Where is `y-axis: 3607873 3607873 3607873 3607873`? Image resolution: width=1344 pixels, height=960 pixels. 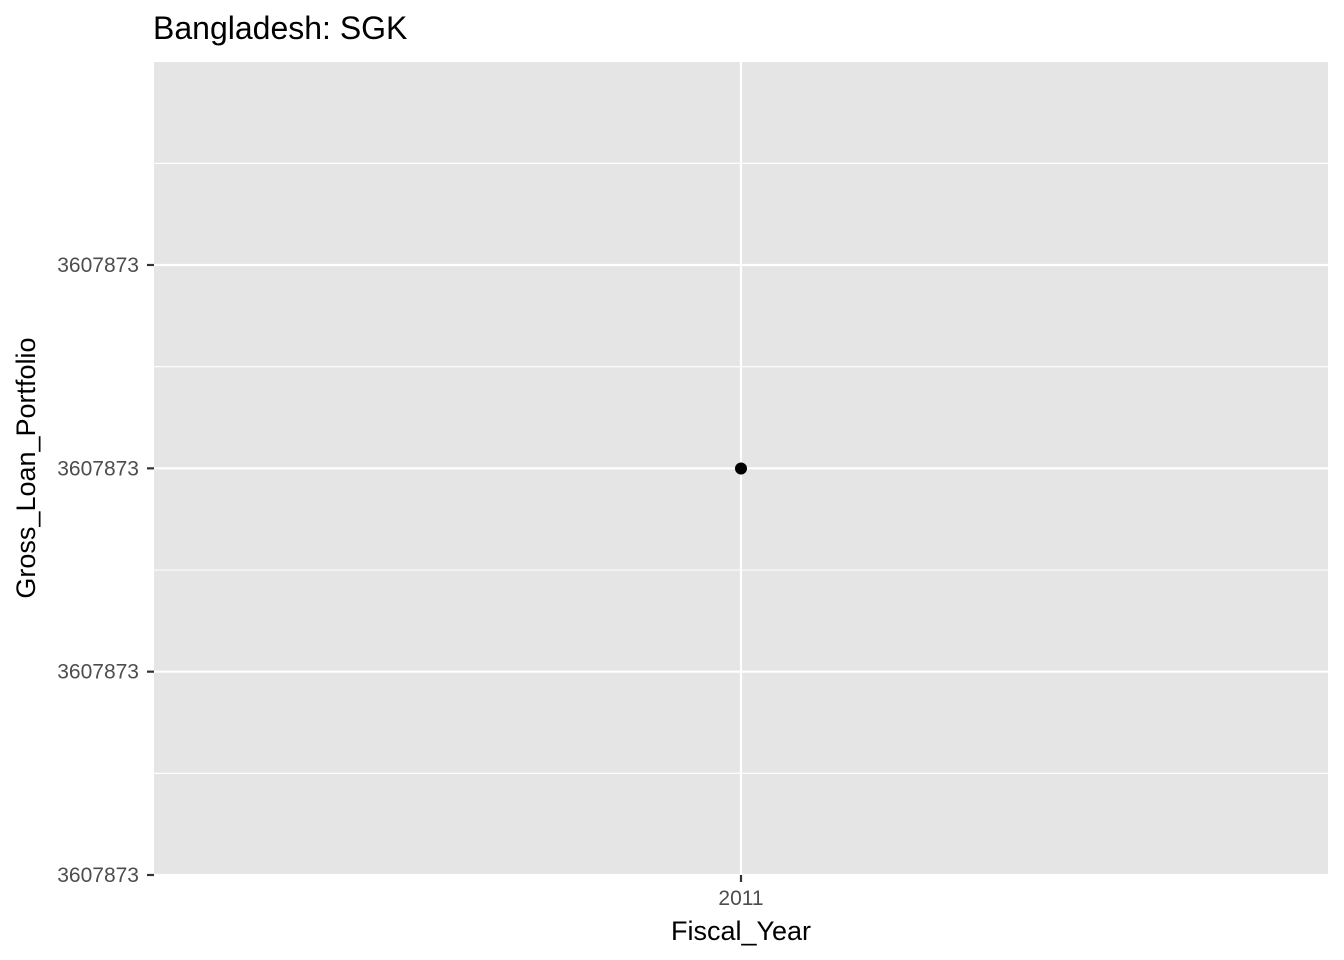 y-axis: 3607873 3607873 3607873 3607873 is located at coordinates (105, 570).